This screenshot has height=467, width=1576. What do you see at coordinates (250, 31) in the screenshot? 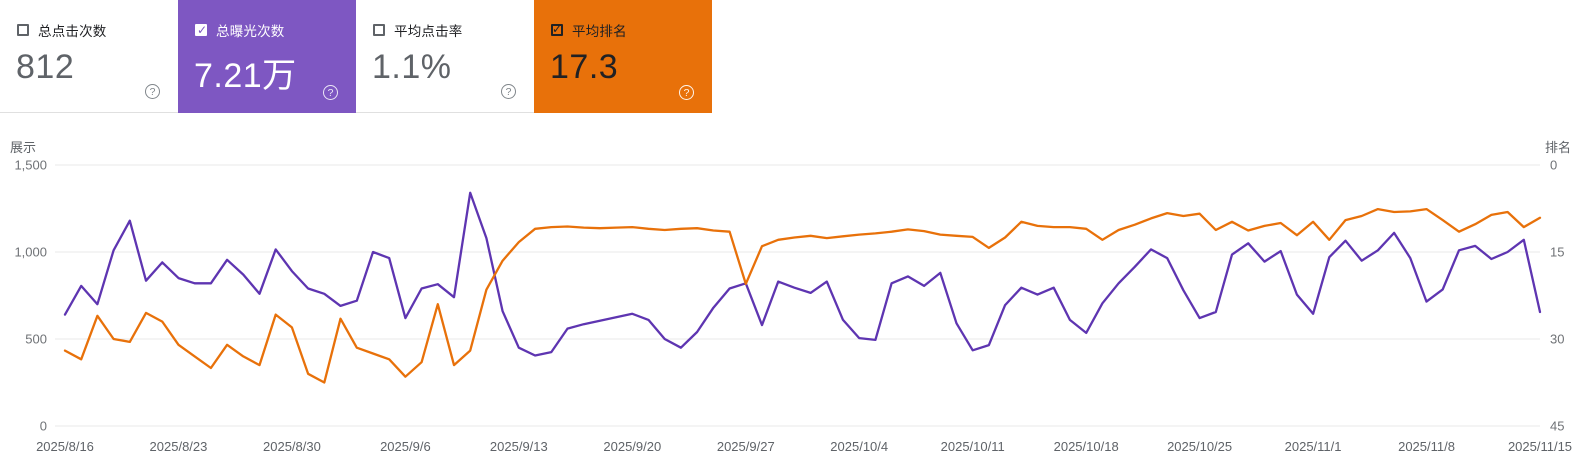
I see `total-impressions-label: 总曝光次数` at bounding box center [250, 31].